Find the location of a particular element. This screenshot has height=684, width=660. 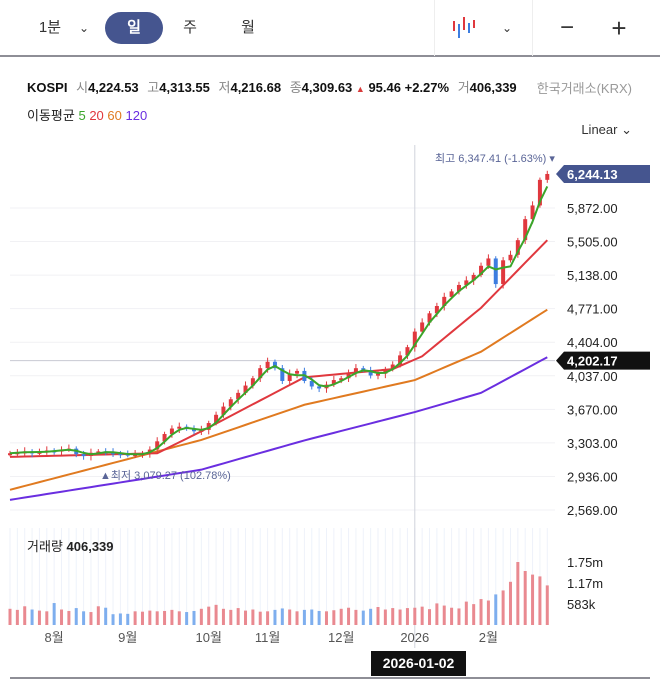

close-value: 4,309.63 is located at coordinates (327, 87).